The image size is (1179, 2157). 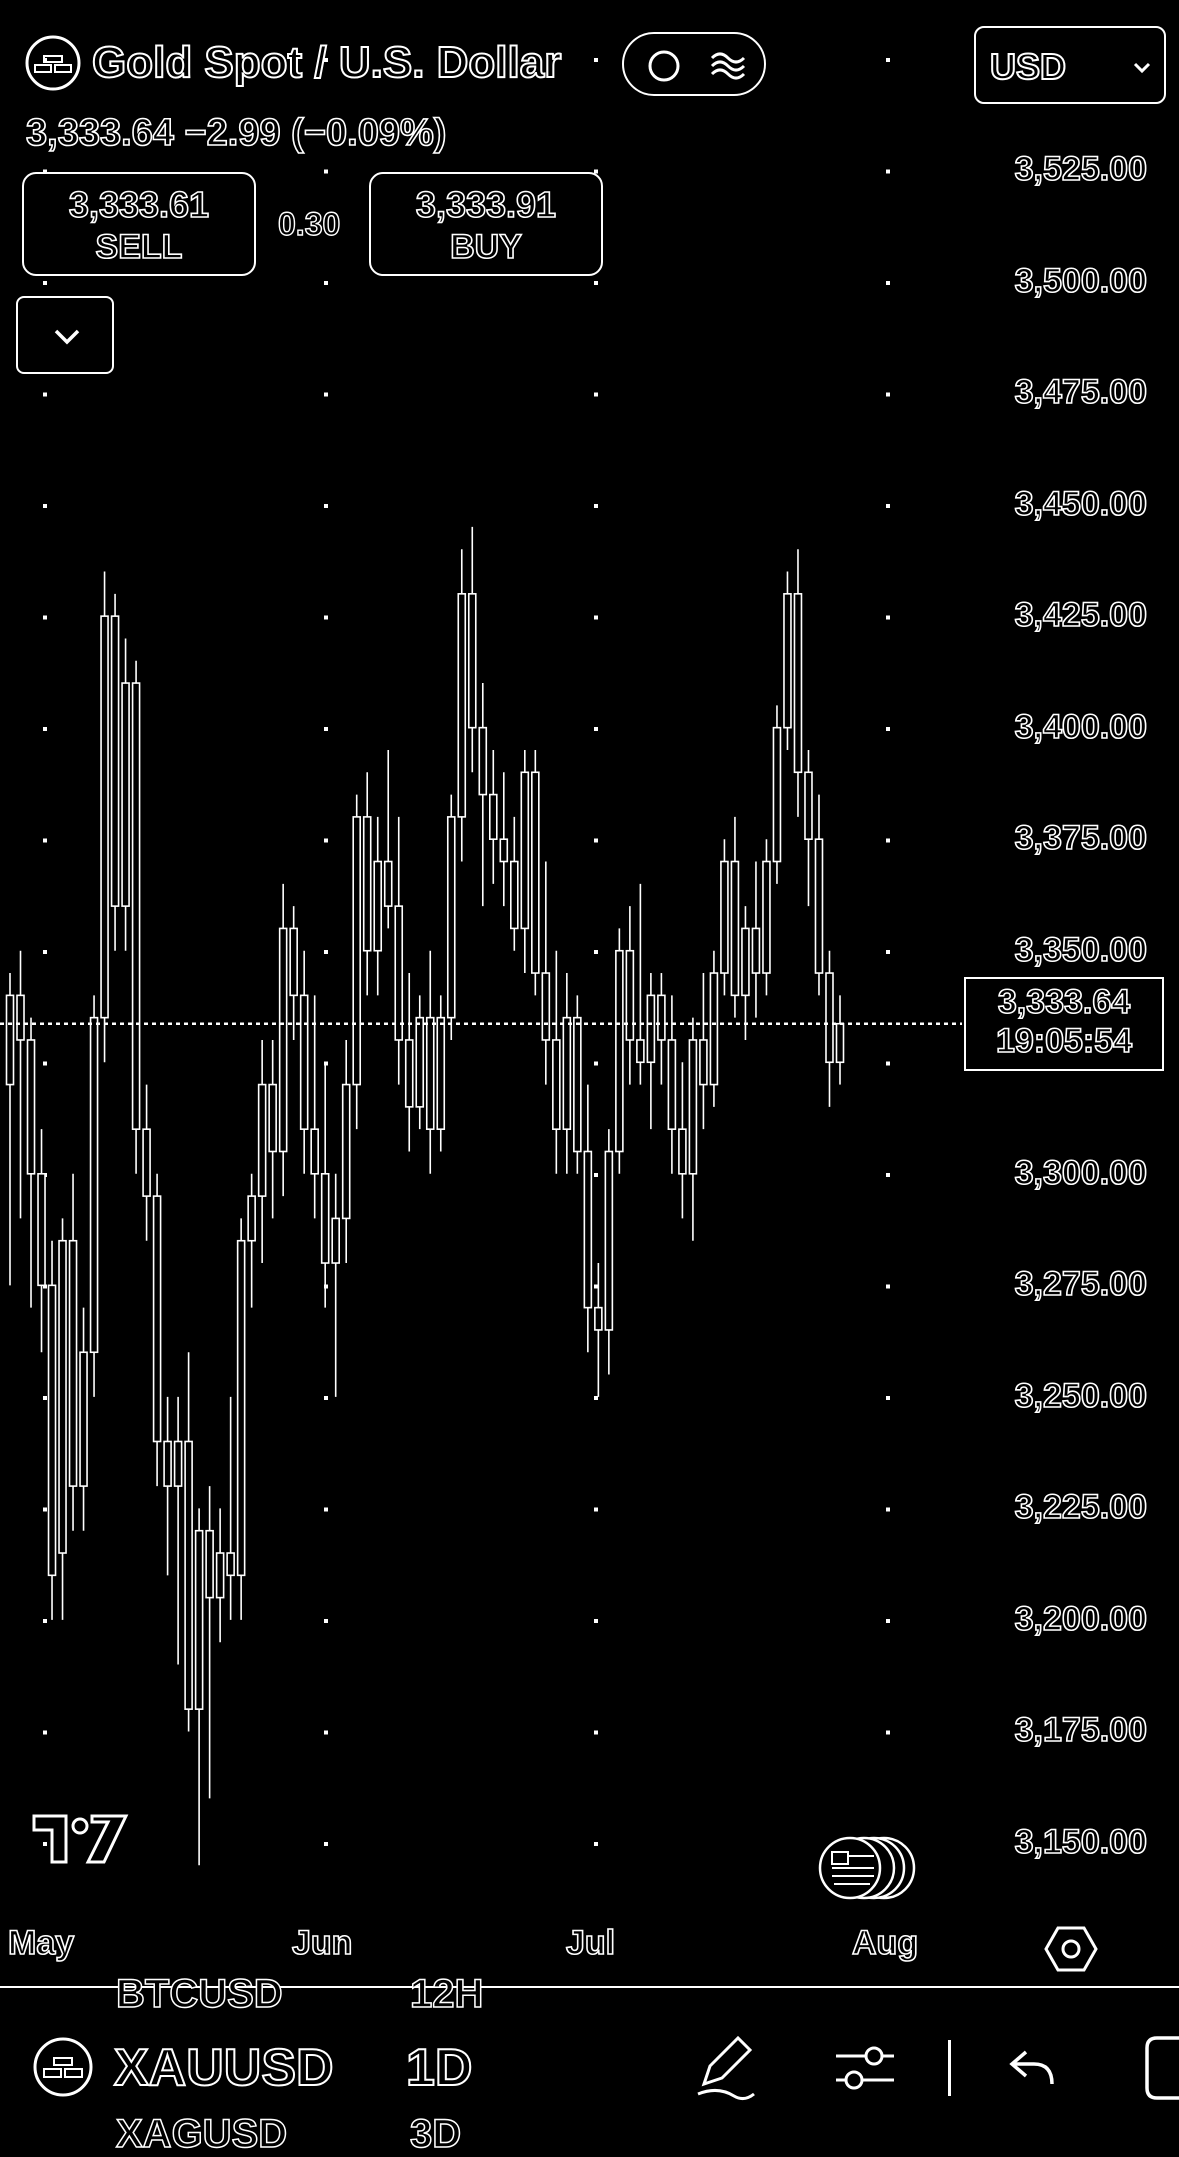 I want to click on symbol-header: Gold Spot / U.S. Dollar, so click(x=293, y=63).